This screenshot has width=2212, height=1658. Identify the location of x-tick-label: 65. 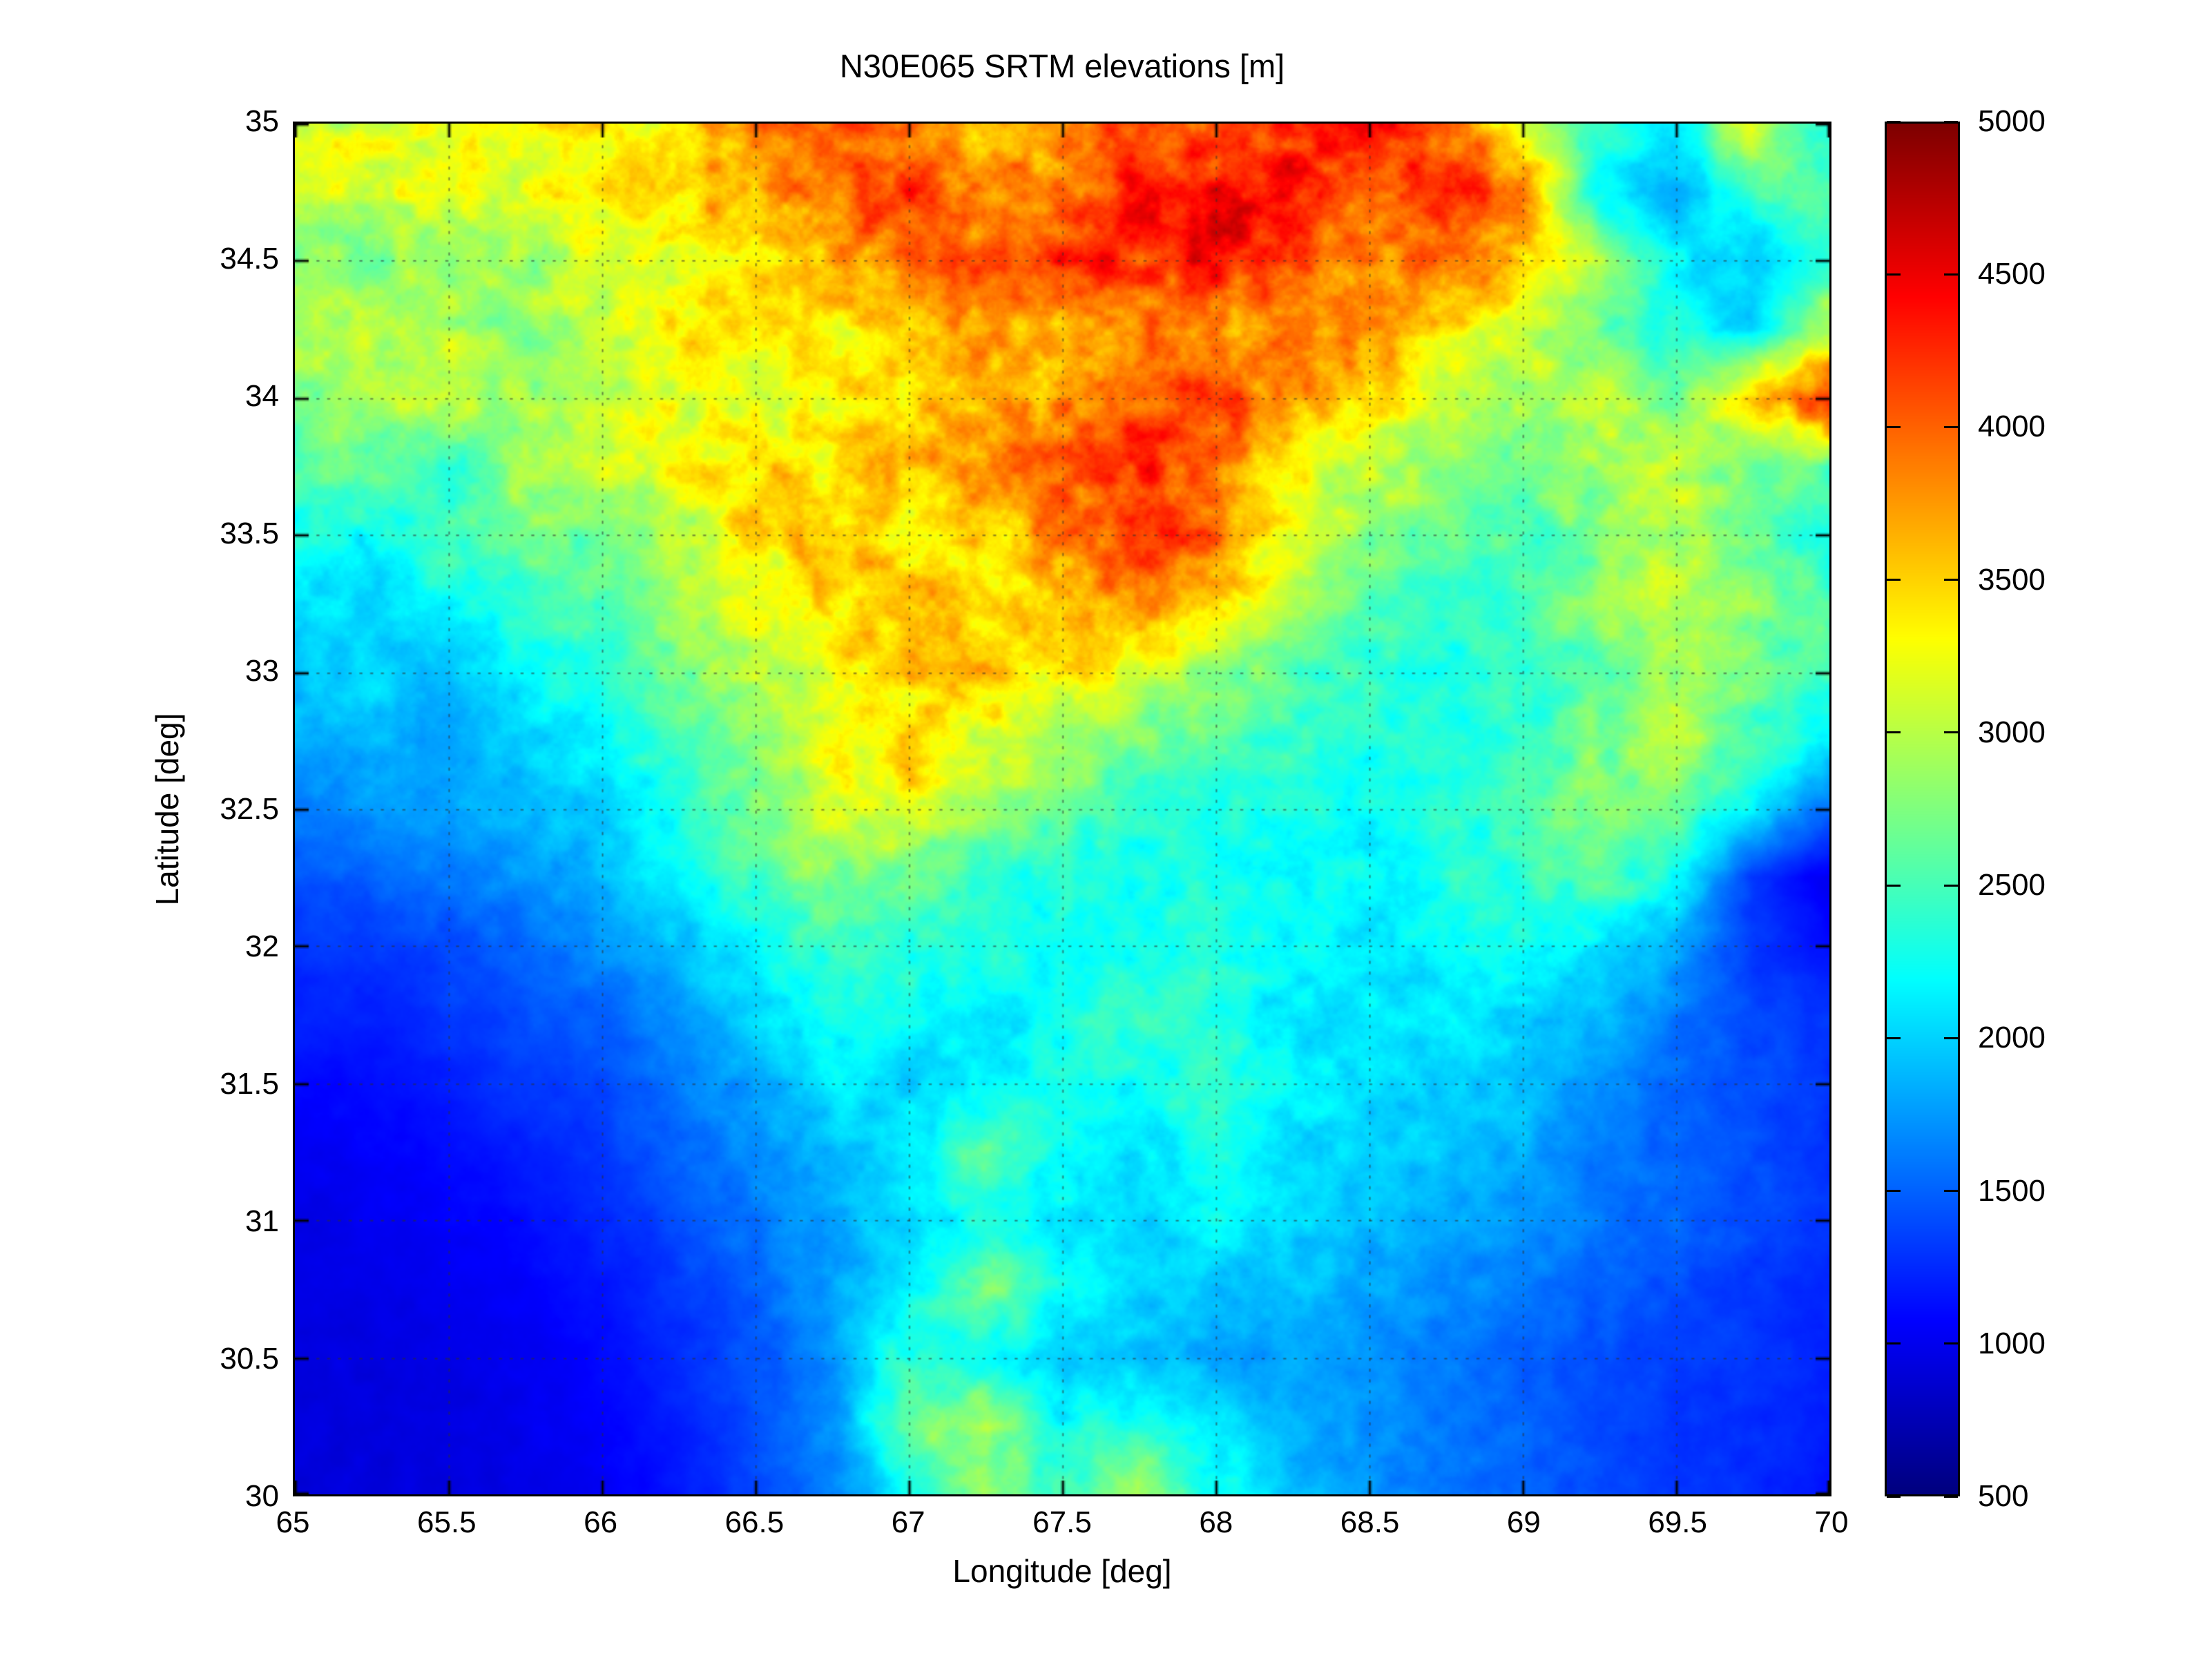
(293, 1522).